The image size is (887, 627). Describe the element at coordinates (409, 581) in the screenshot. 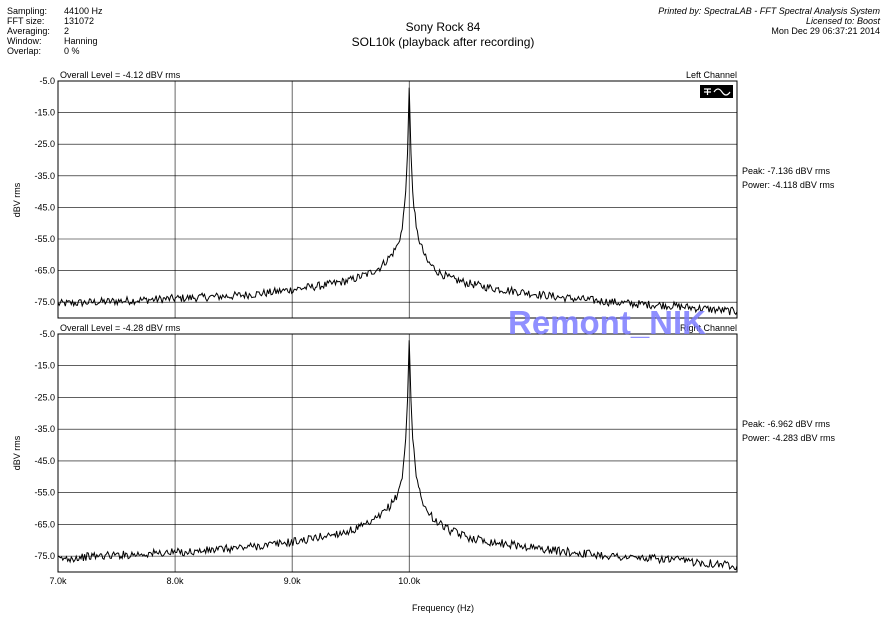

I see `x-tick-label: 10.0k` at that location.